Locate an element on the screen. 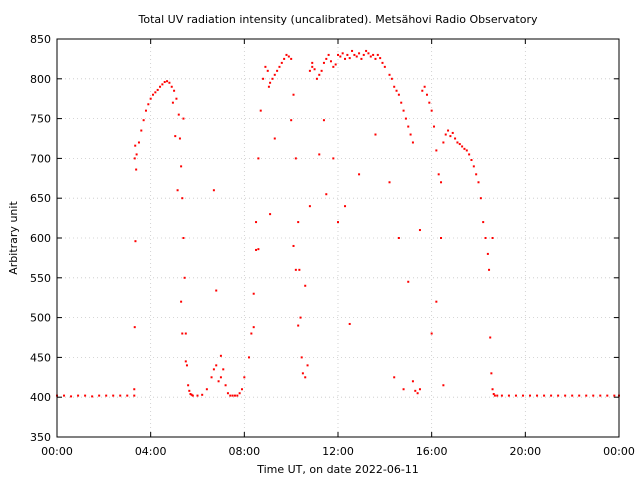 Image resolution: width=640 pixels, height=480 pixels. x-tick-label: 16:00 is located at coordinates (432, 451).